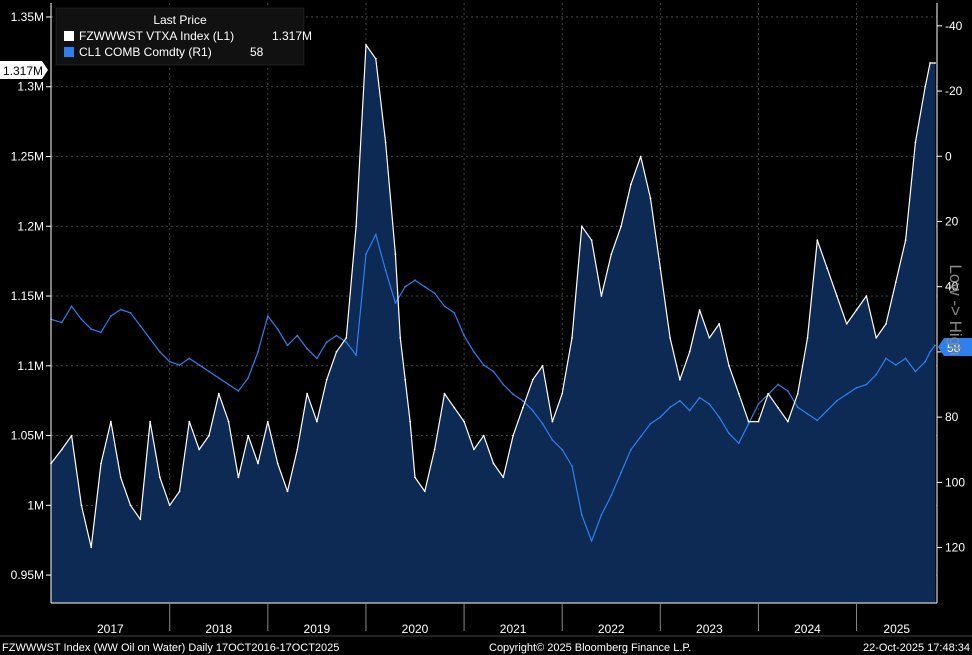 The height and width of the screenshot is (655, 972). Describe the element at coordinates (955, 482) in the screenshot. I see `right-tick-label: 100` at that location.